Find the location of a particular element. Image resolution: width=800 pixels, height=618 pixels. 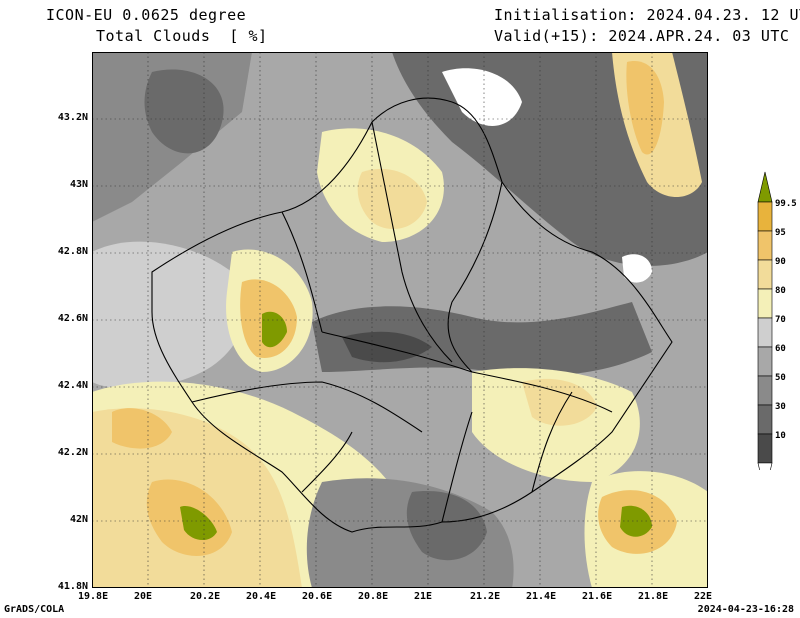

legend-level-label: 90 is located at coordinates (780, 262).